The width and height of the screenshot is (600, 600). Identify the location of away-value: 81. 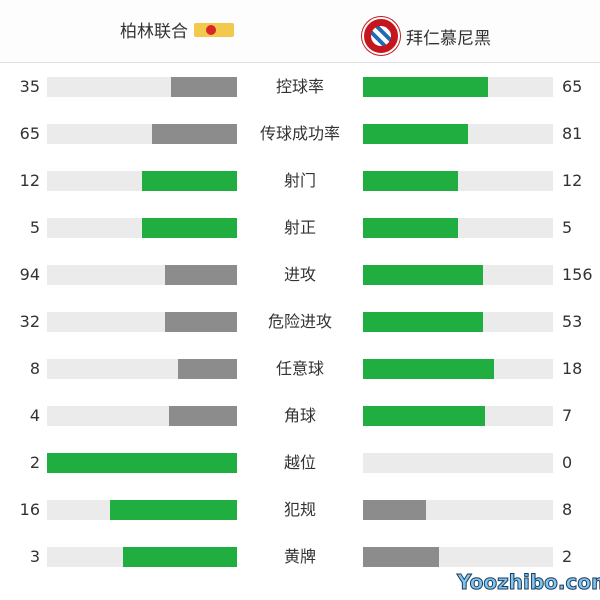
(572, 133).